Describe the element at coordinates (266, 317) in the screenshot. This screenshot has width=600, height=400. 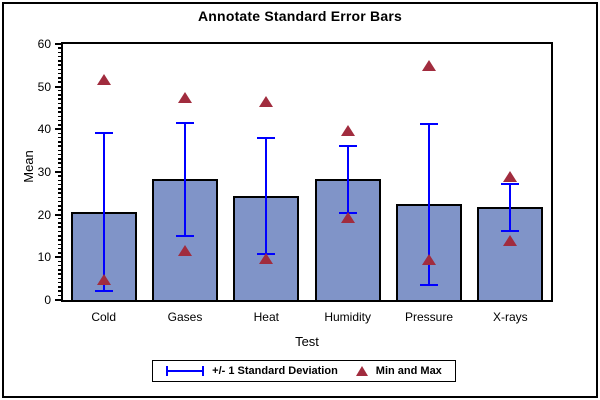
I see `category-label: Heat` at that location.